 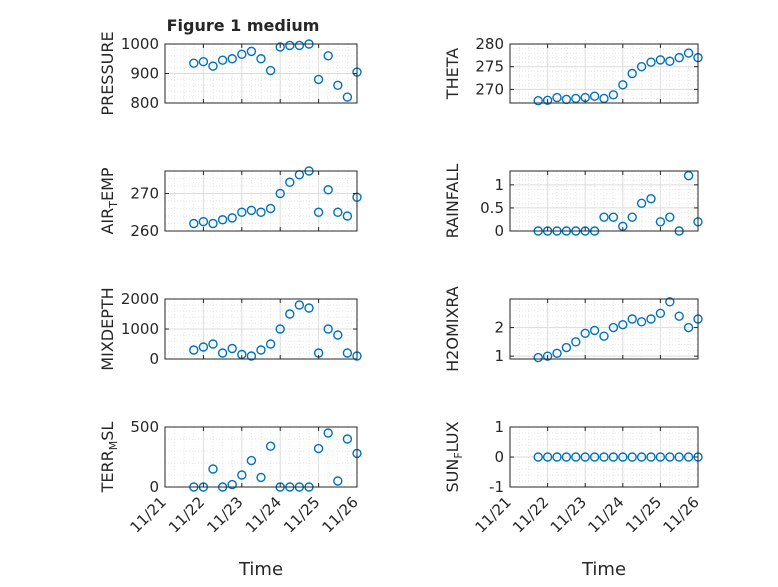 What do you see at coordinates (452, 201) in the screenshot?
I see `y-axis-label: RAINFALL` at bounding box center [452, 201].